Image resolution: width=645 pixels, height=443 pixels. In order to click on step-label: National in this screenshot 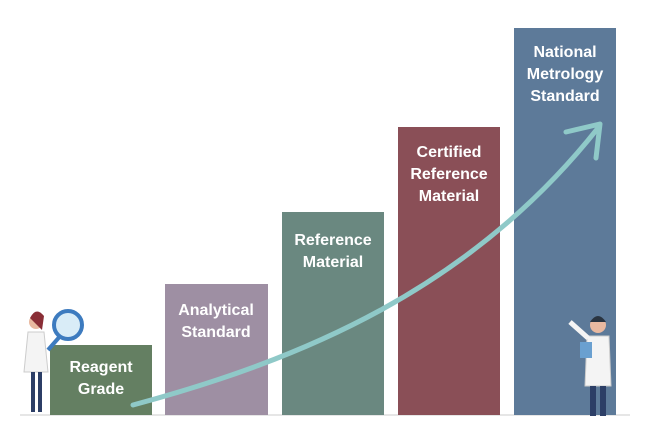, I will do `click(564, 52)`.